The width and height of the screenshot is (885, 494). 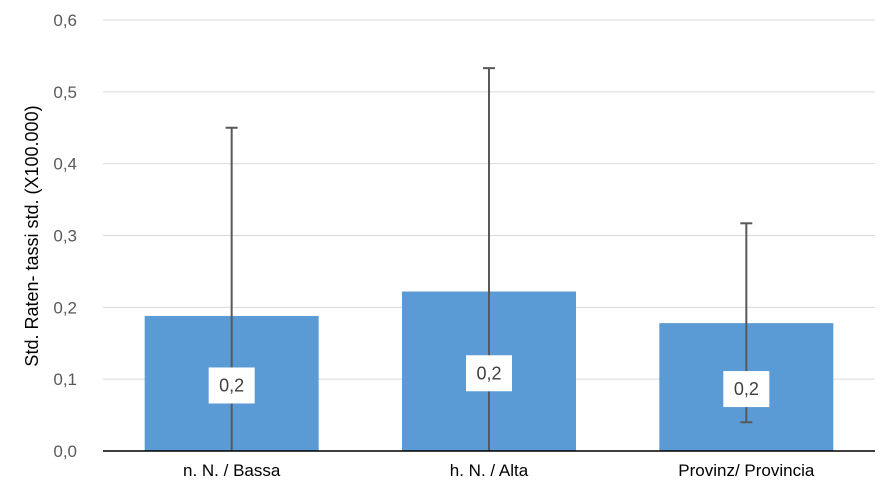 I want to click on x-tick-label: Provinz/ Provincia, so click(x=746, y=470).